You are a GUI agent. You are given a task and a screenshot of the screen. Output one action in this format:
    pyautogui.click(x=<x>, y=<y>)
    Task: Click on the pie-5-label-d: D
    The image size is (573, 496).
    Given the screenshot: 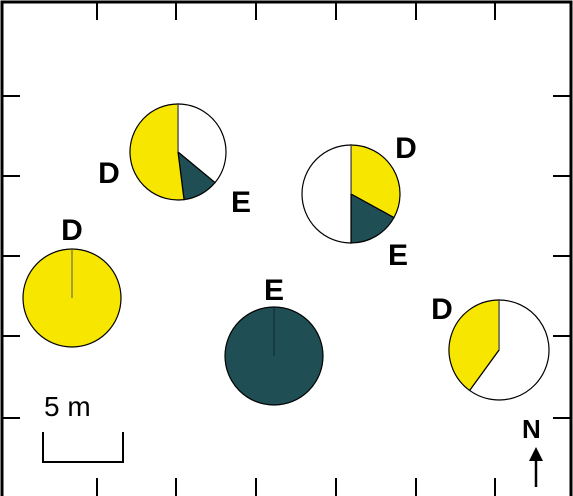 What is the action you would take?
    pyautogui.click(x=442, y=309)
    